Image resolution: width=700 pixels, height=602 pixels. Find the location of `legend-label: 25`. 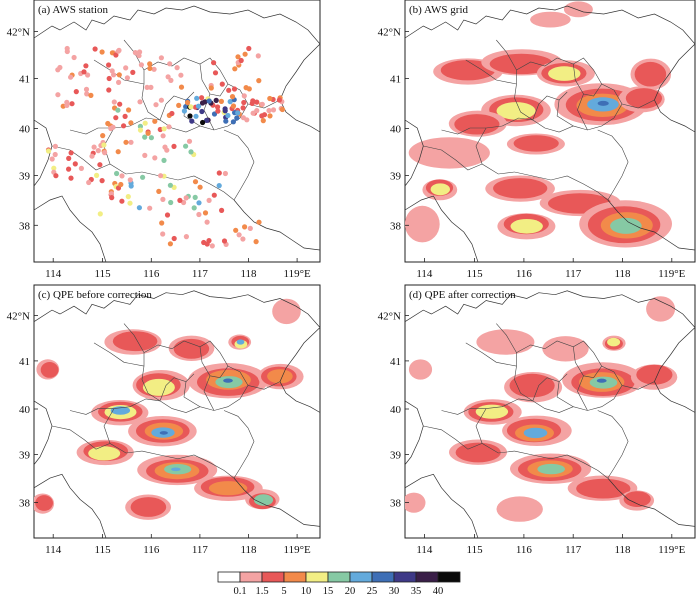

legend-label: 25 is located at coordinates (372, 591).